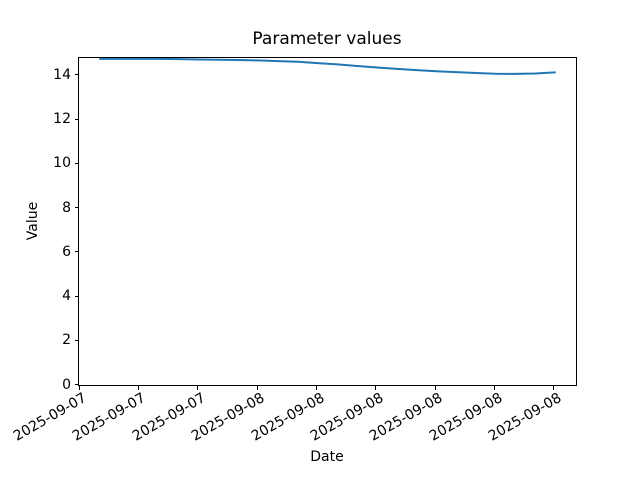 Image resolution: width=640 pixels, height=480 pixels. Describe the element at coordinates (62, 119) in the screenshot. I see `y-tick-label: 12` at that location.